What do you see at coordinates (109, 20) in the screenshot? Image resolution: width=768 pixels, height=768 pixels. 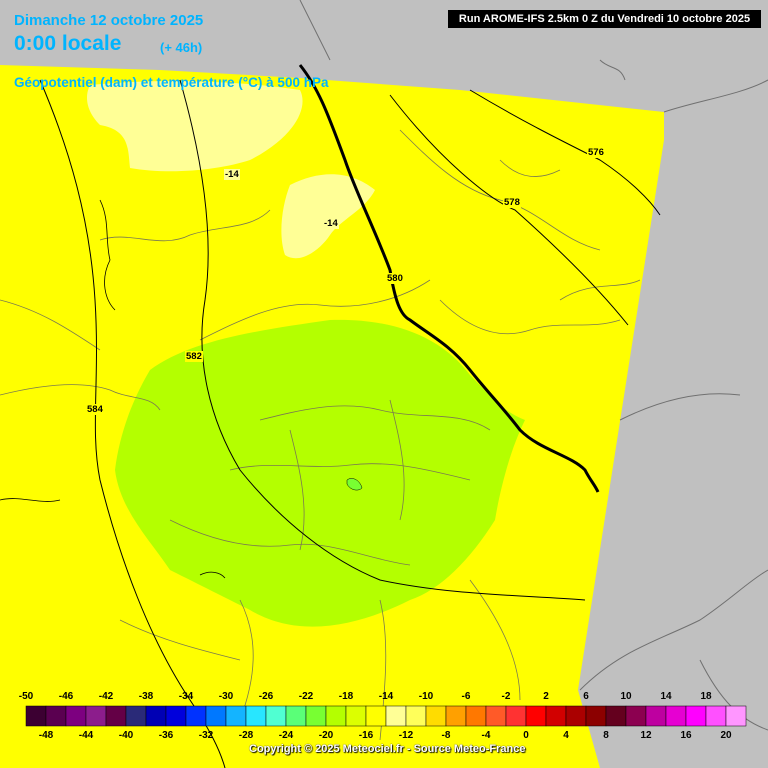 I see `forecast-date: Dimanche 12 octobre 2025` at bounding box center [109, 20].